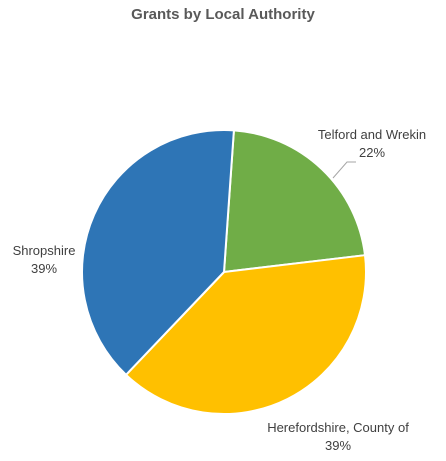 Image resolution: width=446 pixels, height=461 pixels. What do you see at coordinates (294, 201) in the screenshot?
I see `pie-slice-telford-and-wrekin` at bounding box center [294, 201].